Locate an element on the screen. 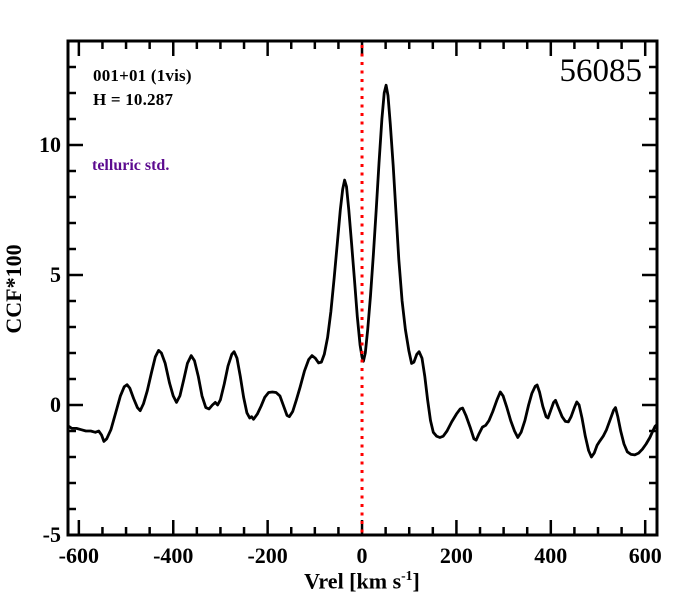 This screenshot has height=600, width=675. x-axis-label-text: Vrel [km s is located at coordinates (353, 581).